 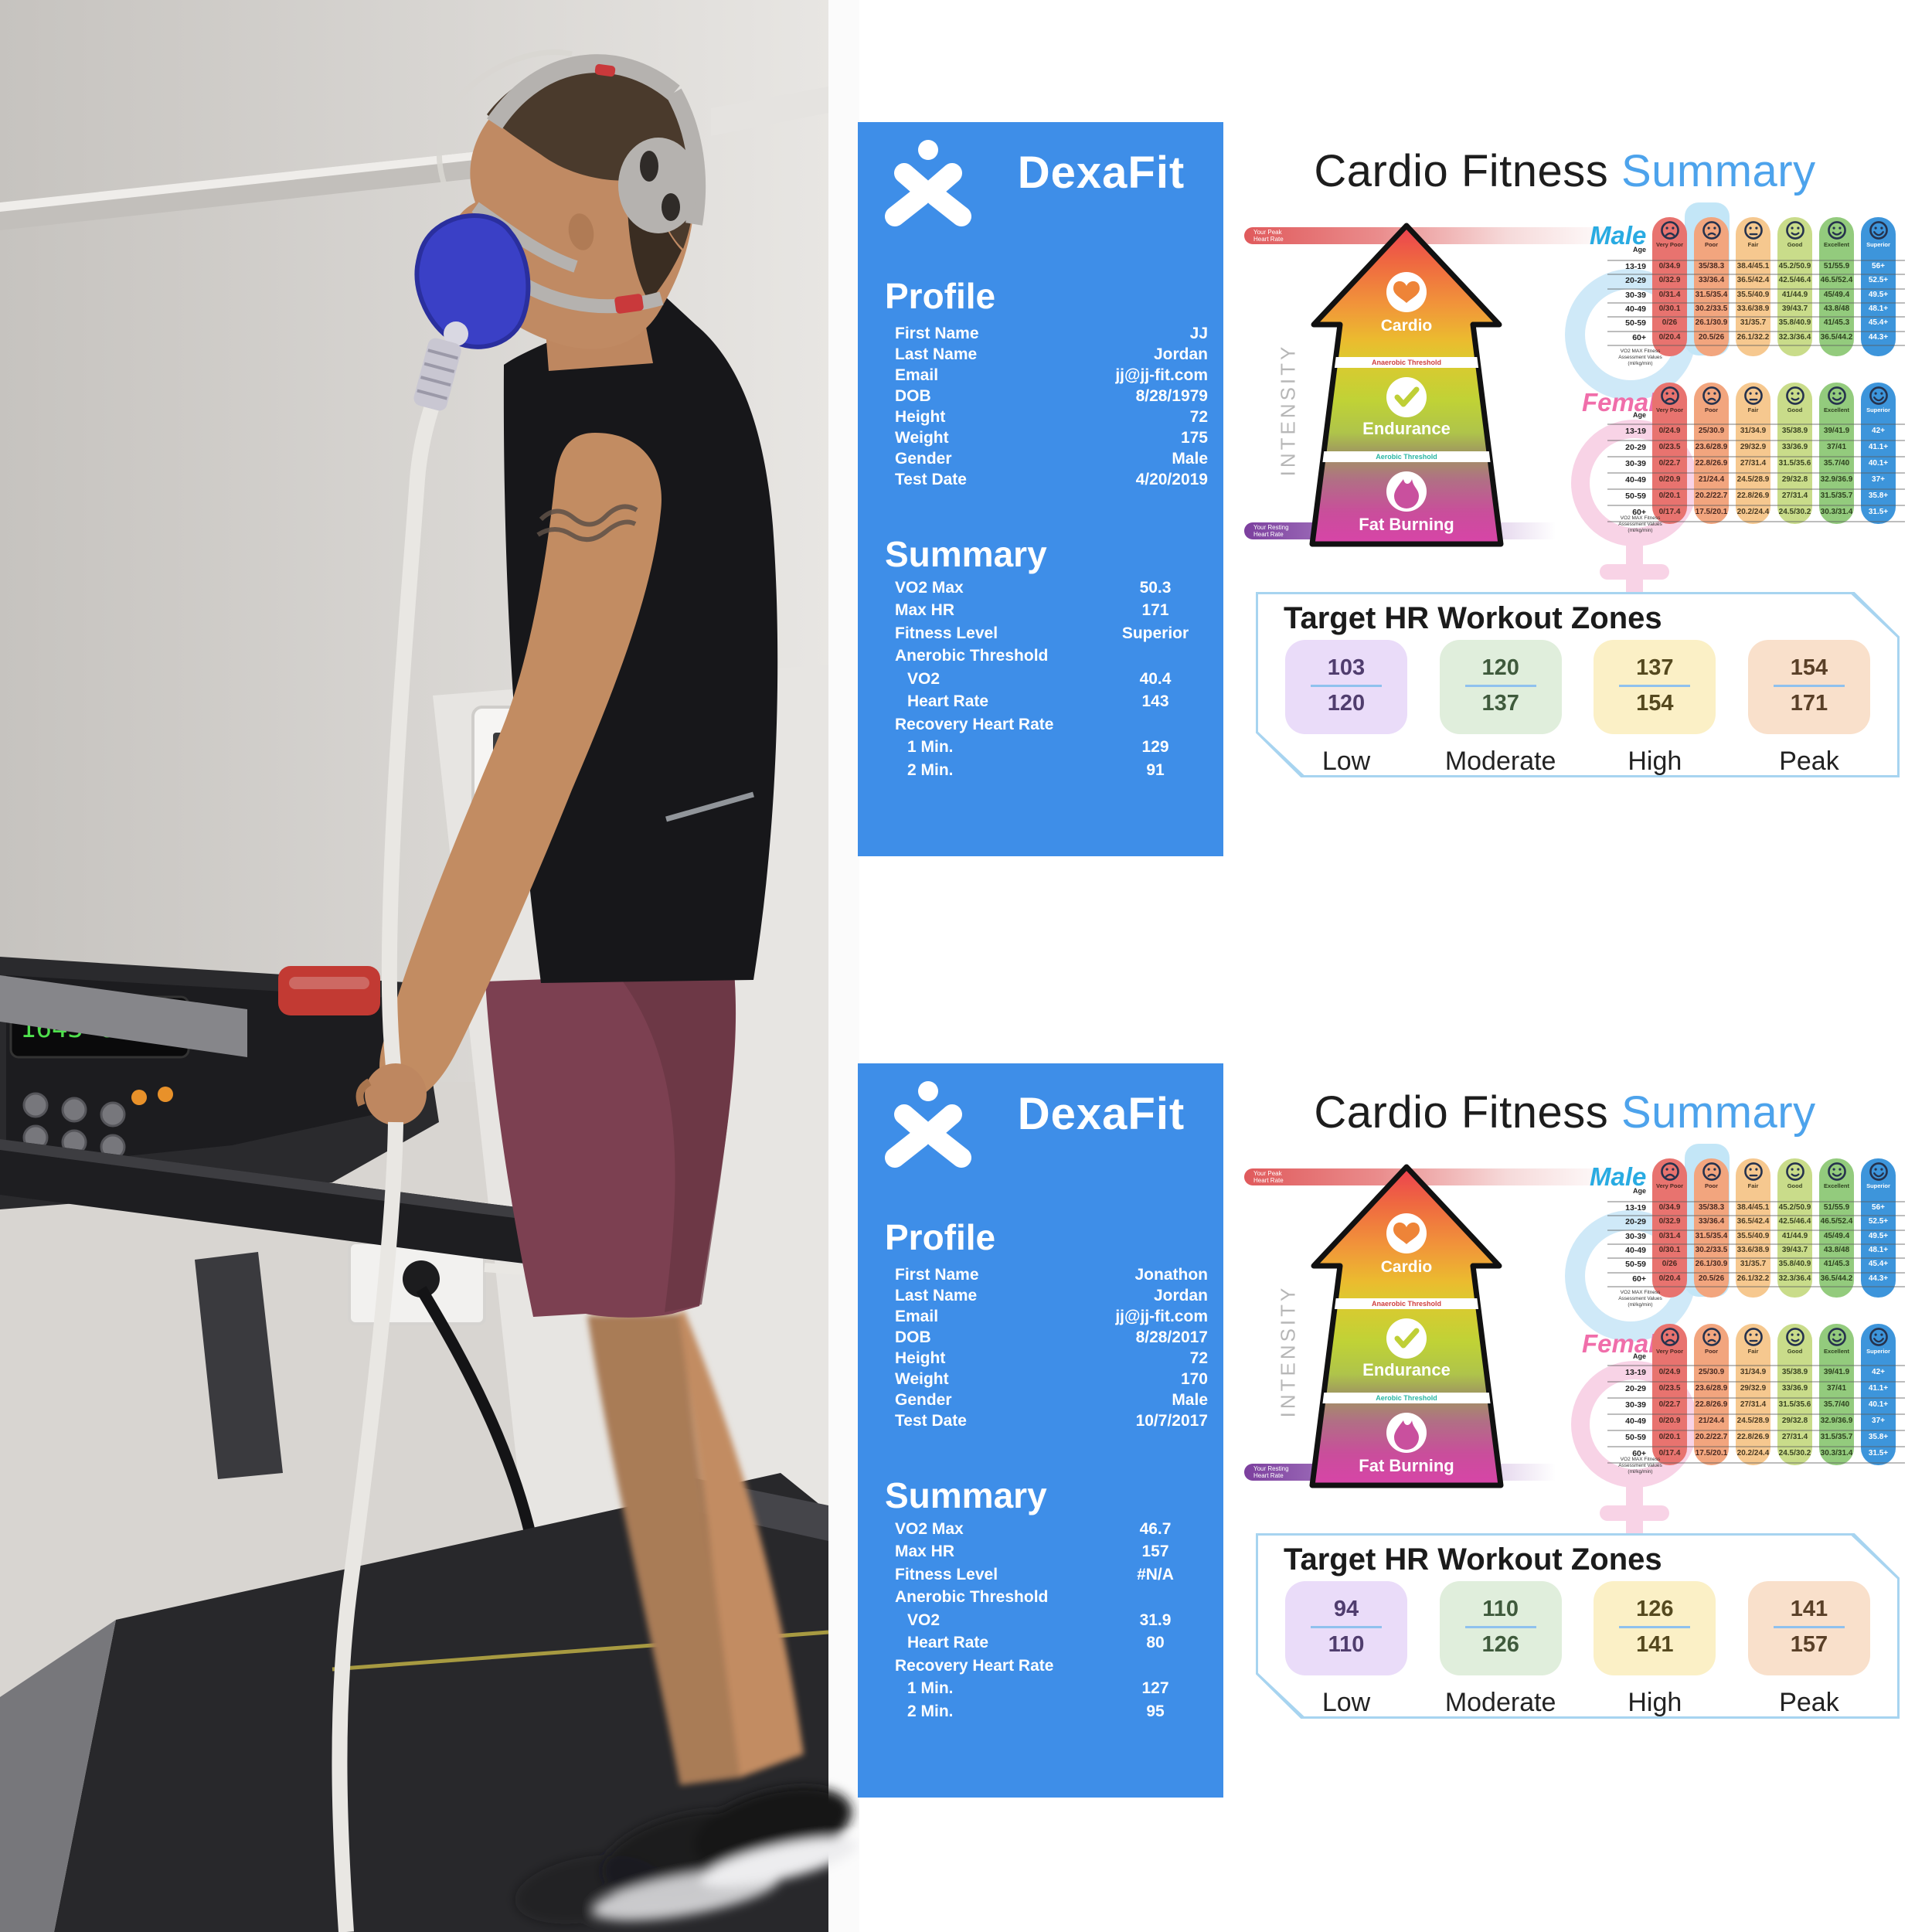 What do you see at coordinates (1171, 1420) in the screenshot?
I see `profile-value: 10/7/2017` at bounding box center [1171, 1420].